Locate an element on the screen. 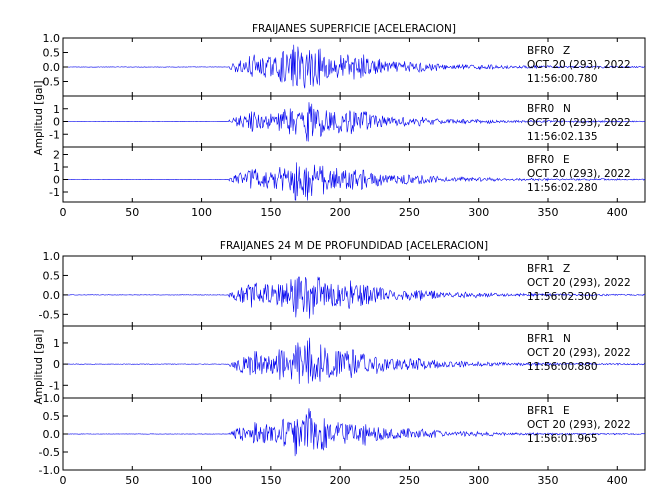 This screenshot has height=500, width=650. trace-panel-bfr0-n: -101 BFR0 N OCT 20 (293), 2022 11:56:02.135 is located at coordinates (347, 121).